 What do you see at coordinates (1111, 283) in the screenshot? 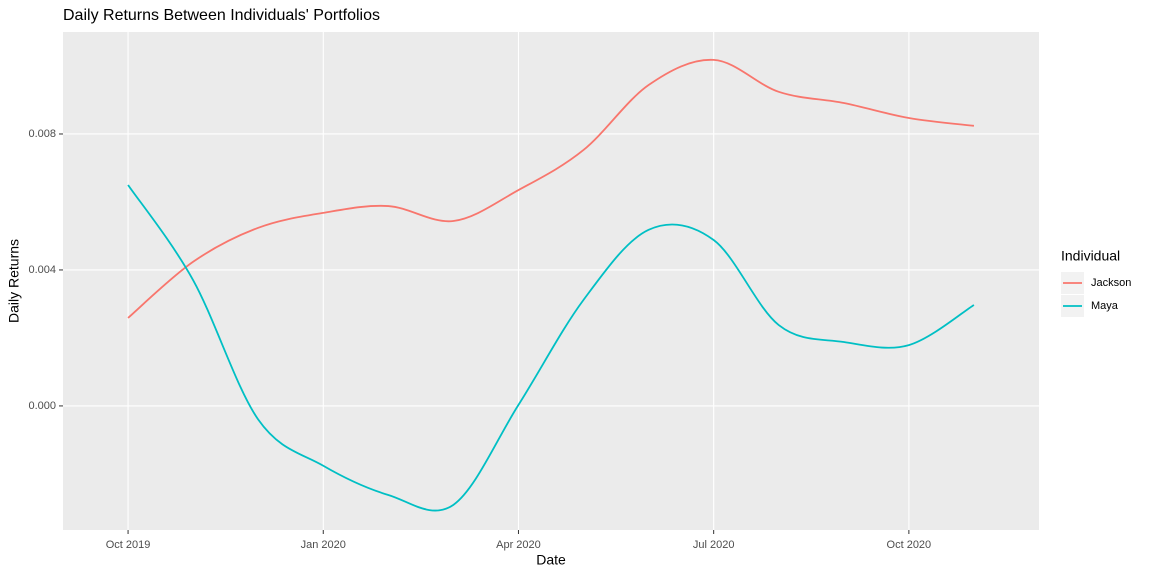
I see `legend-label: Jackson` at bounding box center [1111, 283].